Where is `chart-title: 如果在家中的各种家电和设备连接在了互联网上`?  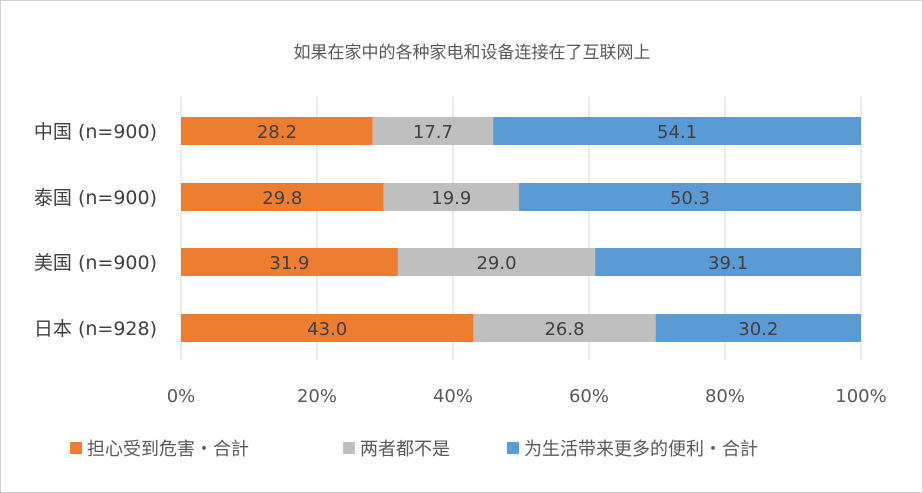 chart-title: 如果在家中的各种家电和设备连接在了互联网上 is located at coordinates (472, 53).